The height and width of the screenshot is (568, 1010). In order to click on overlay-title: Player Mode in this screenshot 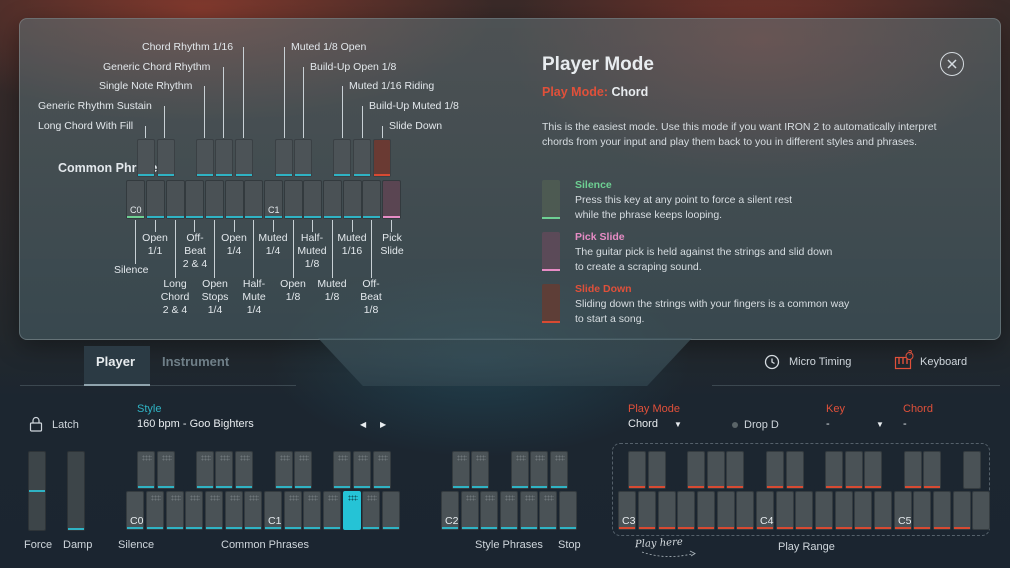, I will do `click(598, 64)`.